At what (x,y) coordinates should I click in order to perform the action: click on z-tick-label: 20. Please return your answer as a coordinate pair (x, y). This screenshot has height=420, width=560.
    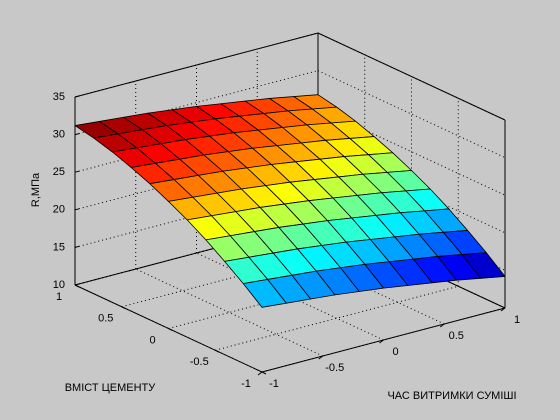
    Looking at the image, I should click on (59, 210).